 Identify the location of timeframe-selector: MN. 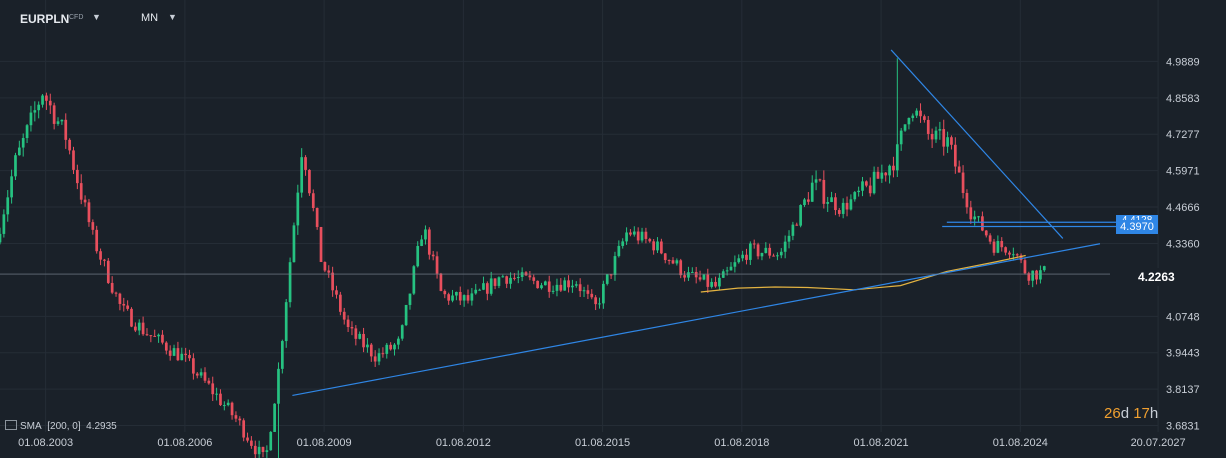
(150, 18).